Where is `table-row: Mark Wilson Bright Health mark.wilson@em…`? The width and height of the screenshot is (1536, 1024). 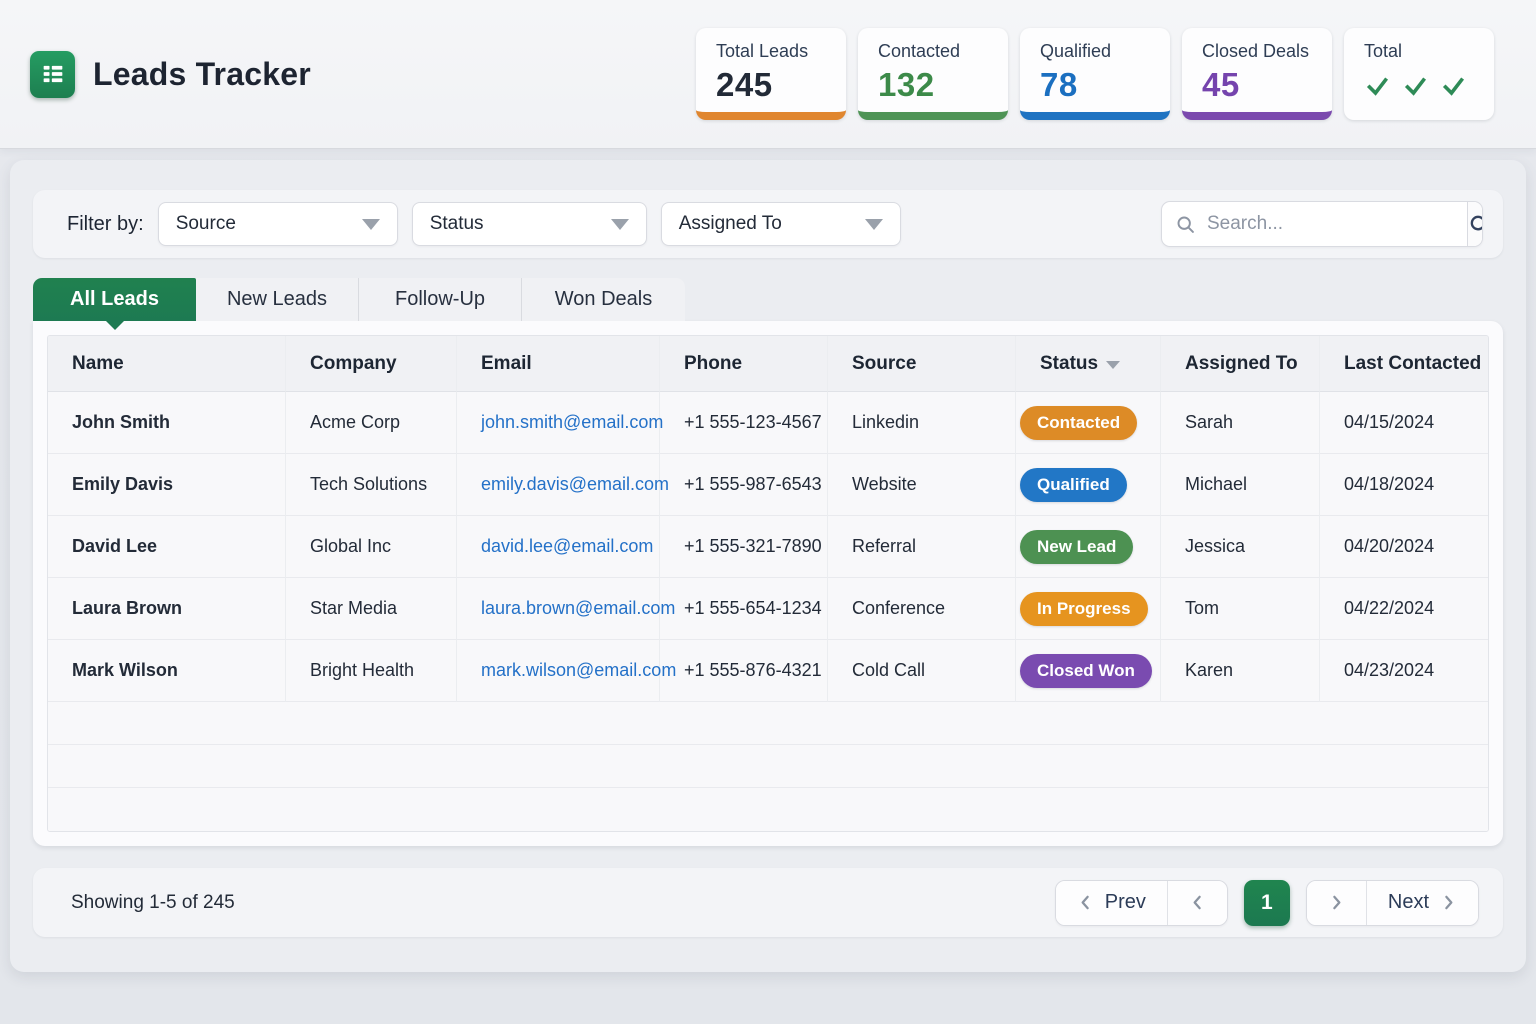
table-row: Mark Wilson Bright Health mark.wilson@em… is located at coordinates (768, 671).